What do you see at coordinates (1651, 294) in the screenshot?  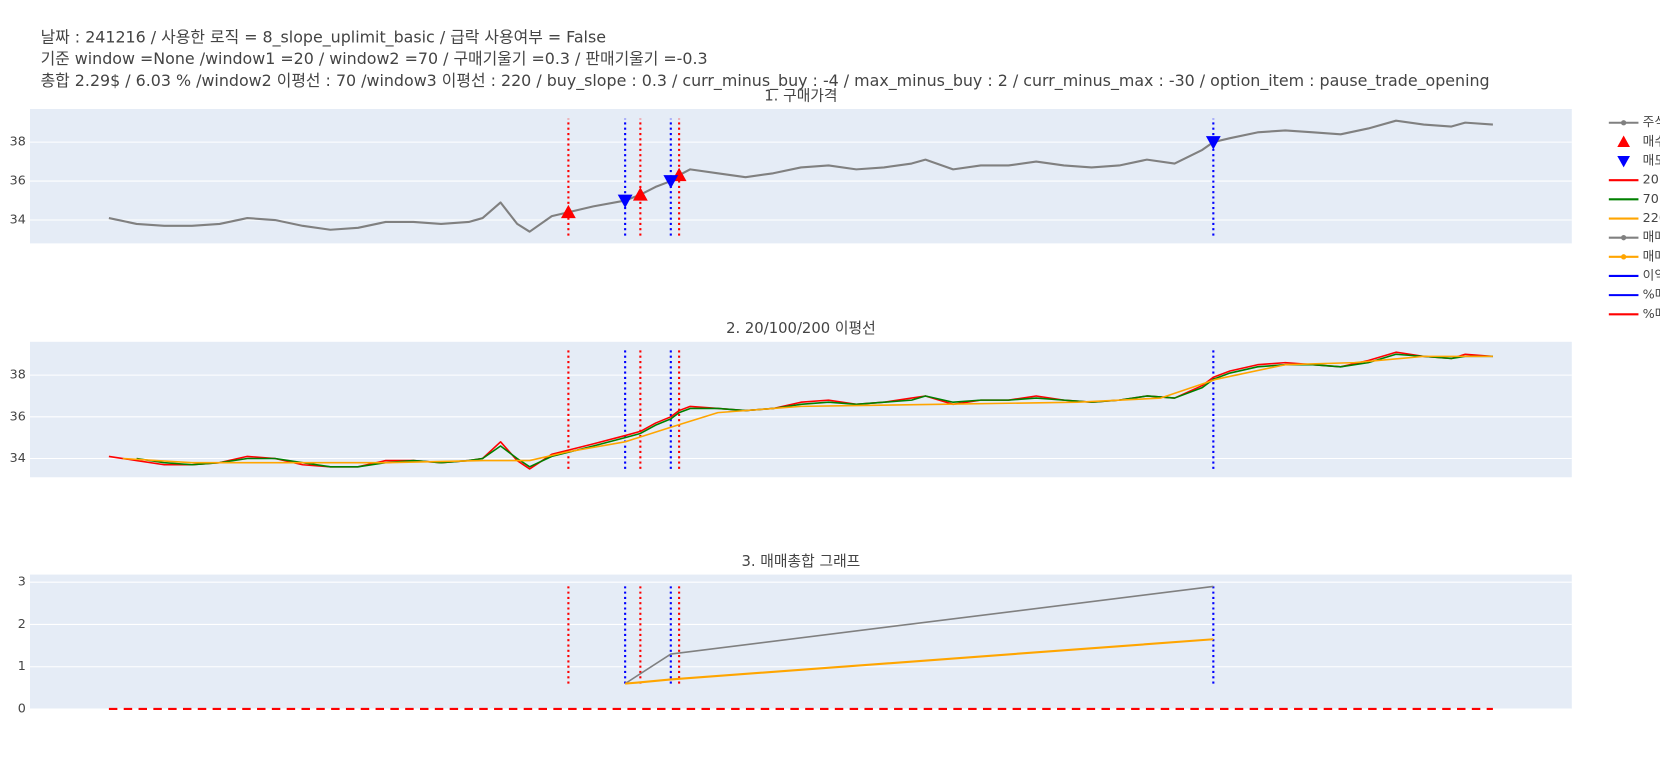 I see `legend-label: %매도` at bounding box center [1651, 294].